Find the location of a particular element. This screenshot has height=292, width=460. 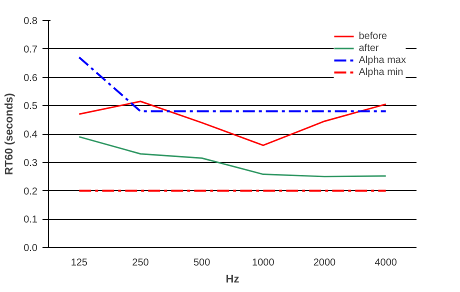

legend-label: Alpha max is located at coordinates (382, 60).